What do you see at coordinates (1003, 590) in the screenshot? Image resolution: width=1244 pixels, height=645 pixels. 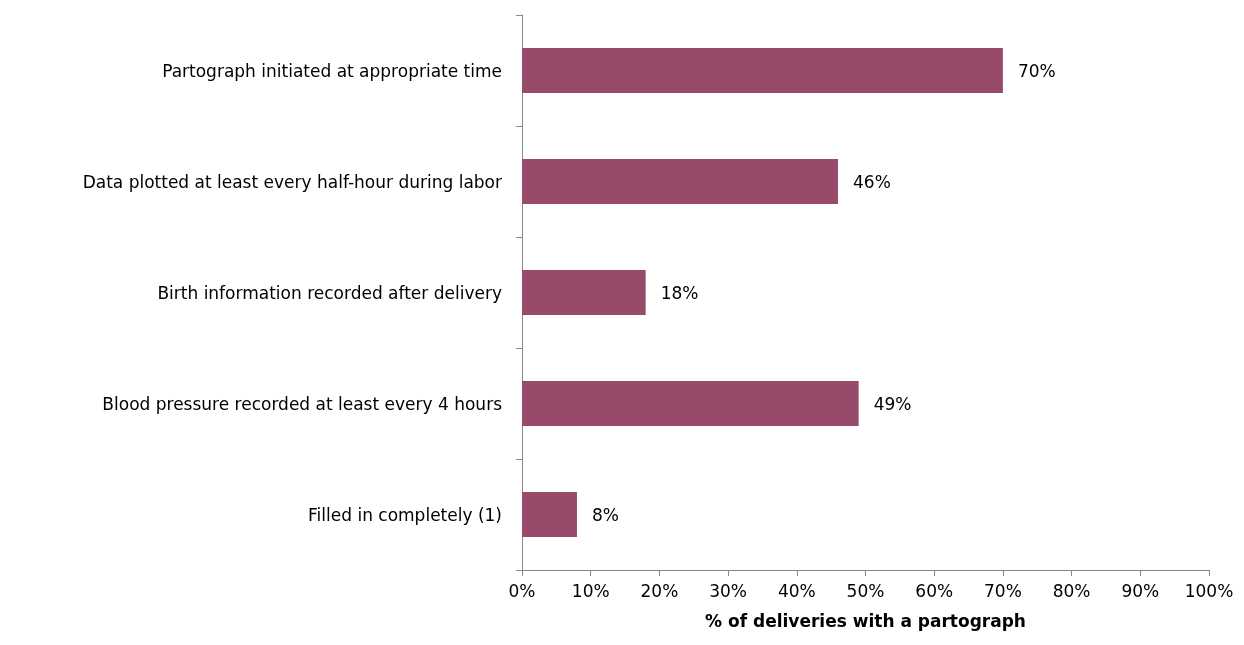 I see `x-tick-label: 70%` at bounding box center [1003, 590].